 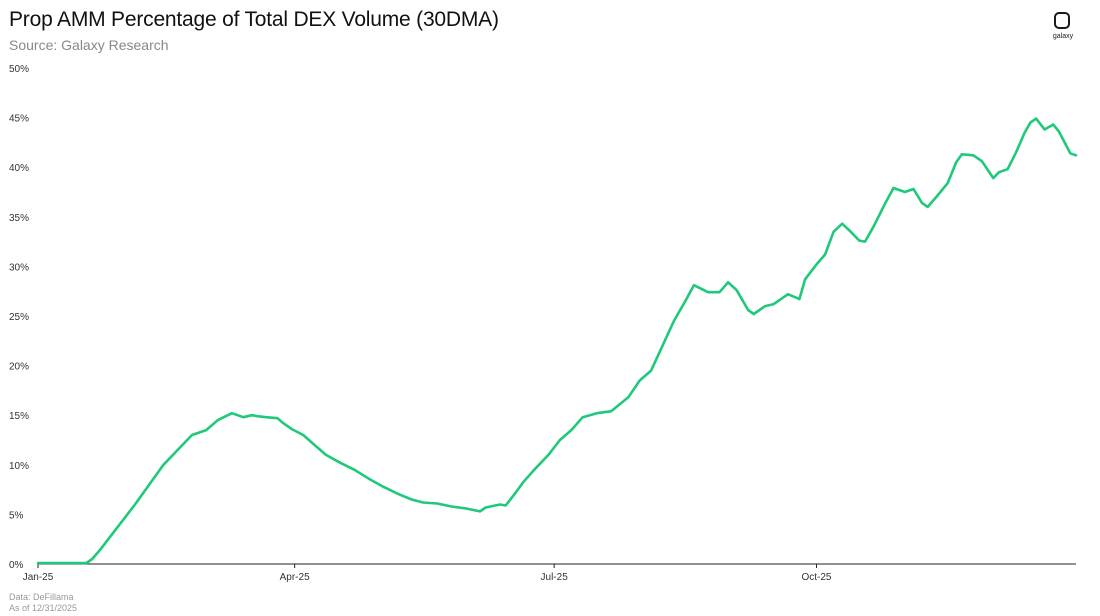 What do you see at coordinates (19, 416) in the screenshot?
I see `y-tick-label: 15%` at bounding box center [19, 416].